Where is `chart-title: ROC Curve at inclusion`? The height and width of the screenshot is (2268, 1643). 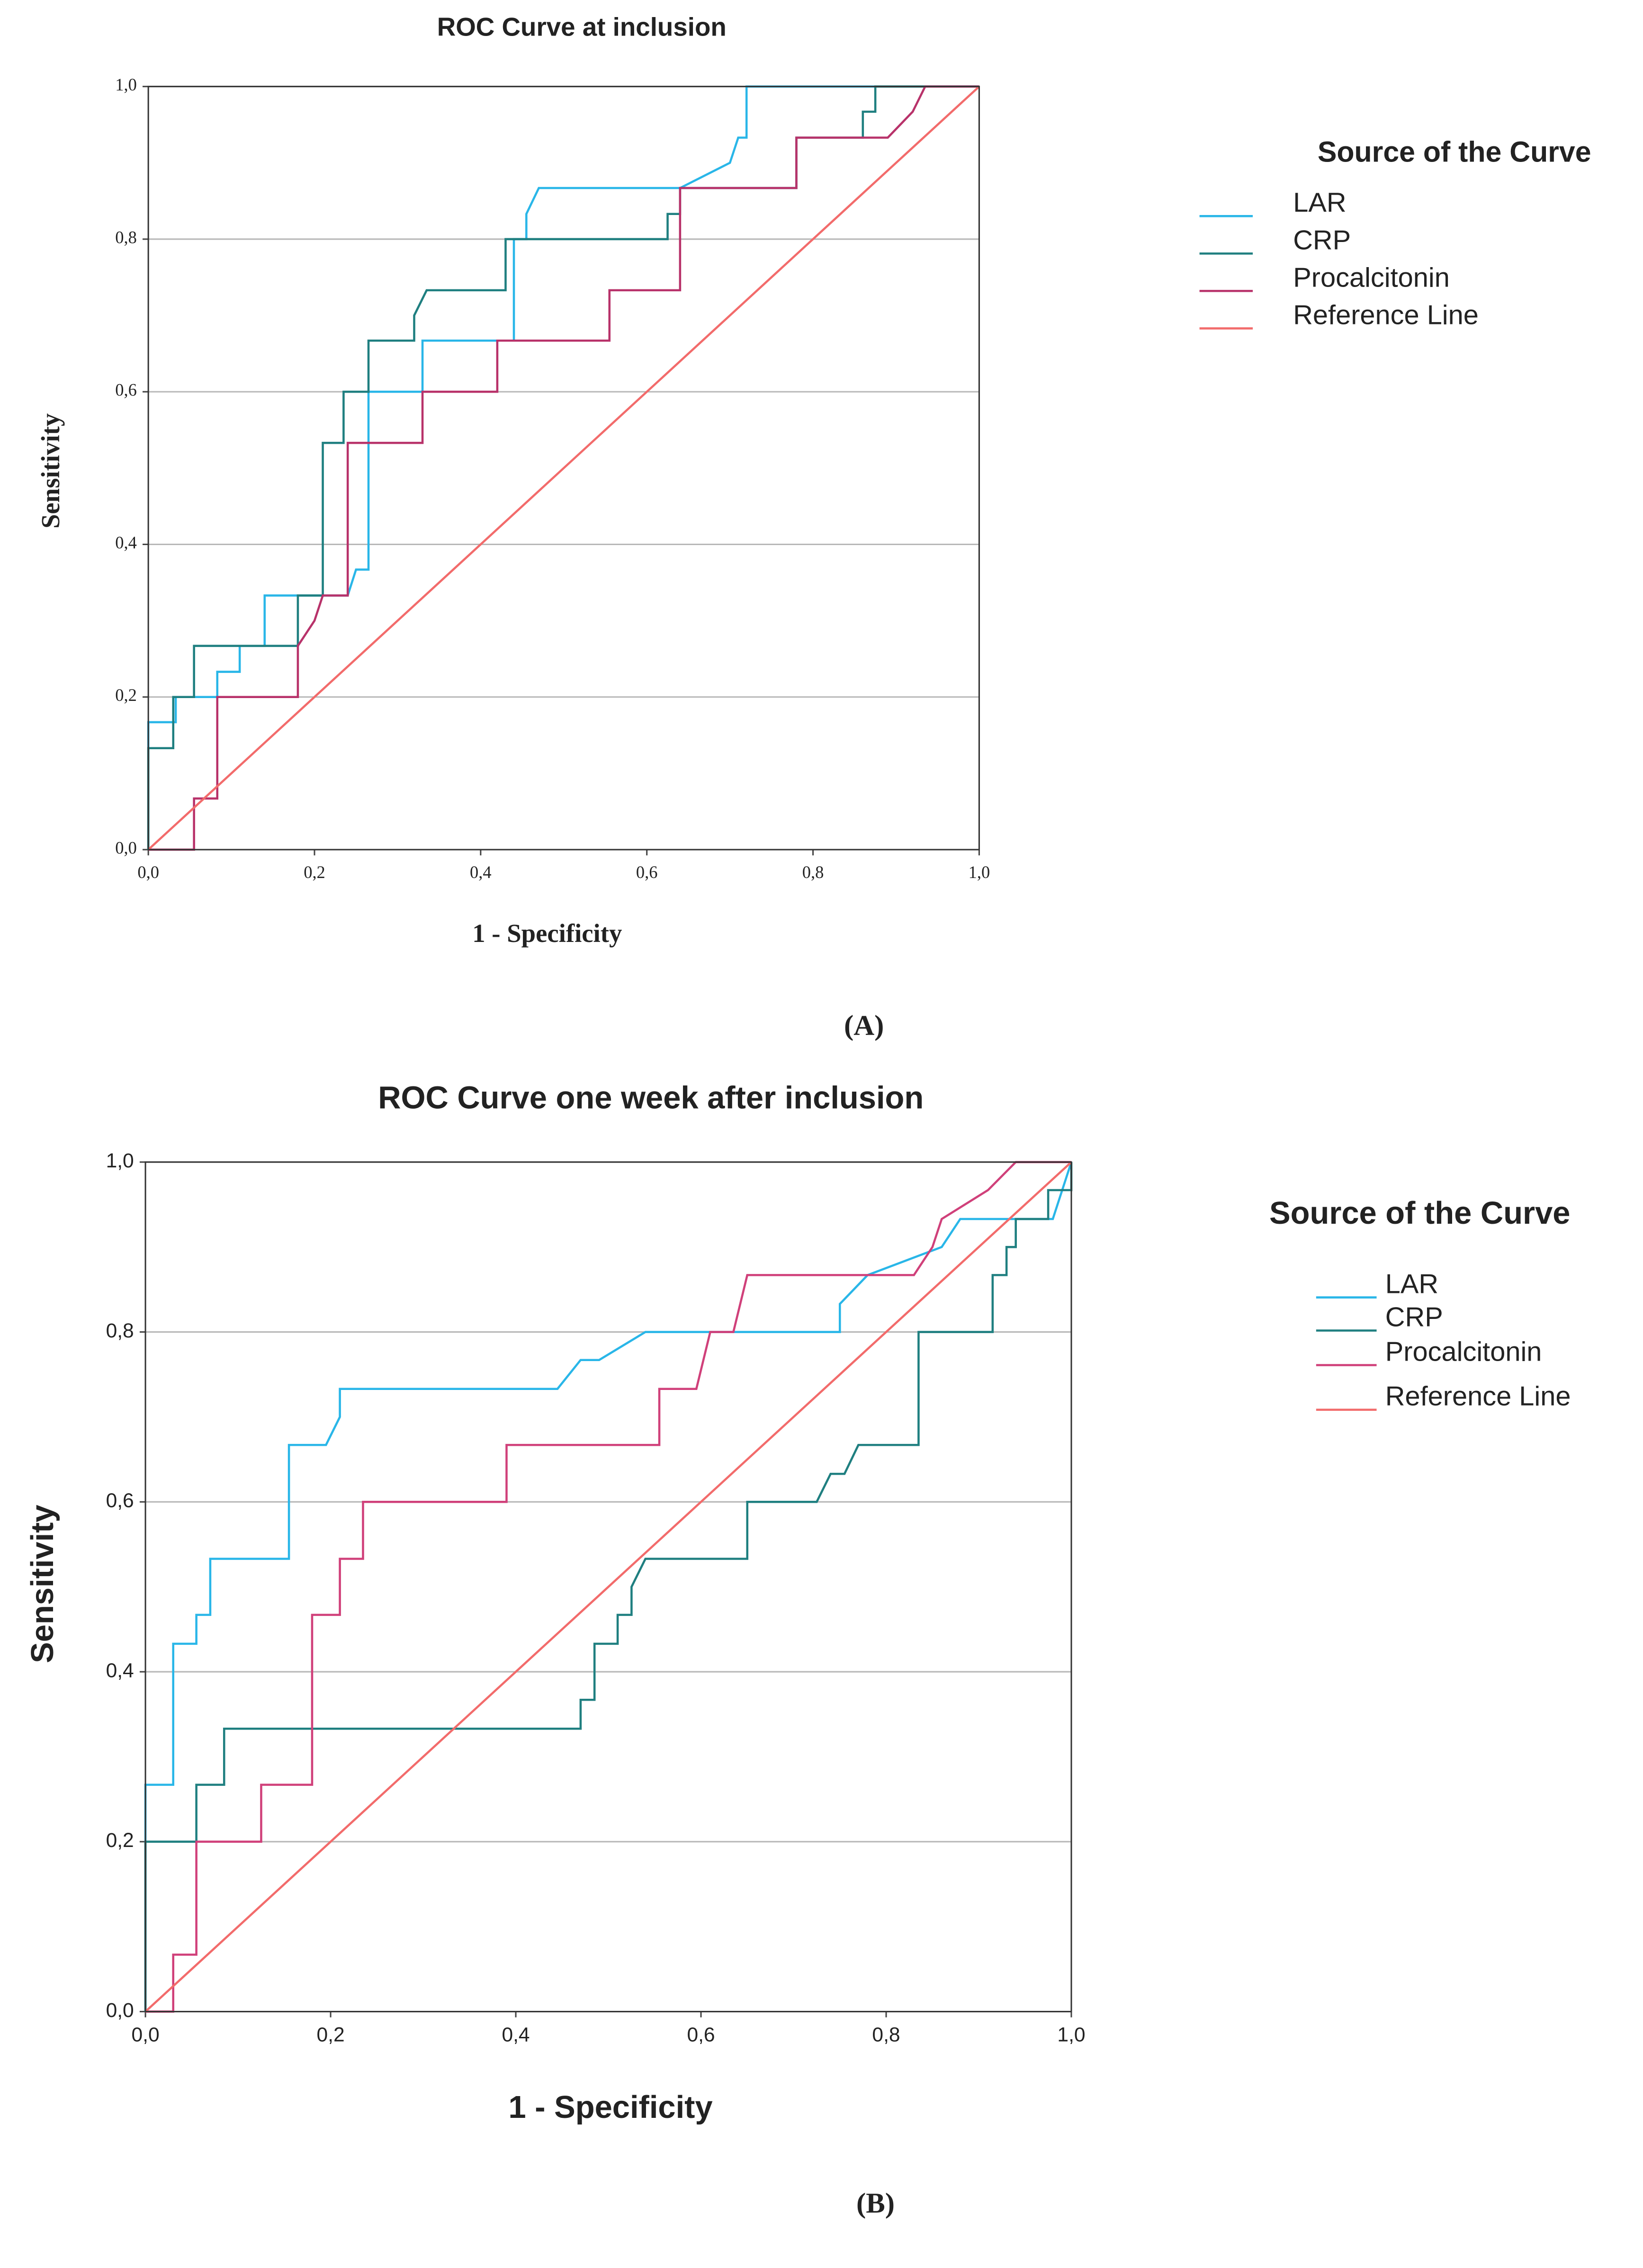 chart-title: ROC Curve at inclusion is located at coordinates (582, 27).